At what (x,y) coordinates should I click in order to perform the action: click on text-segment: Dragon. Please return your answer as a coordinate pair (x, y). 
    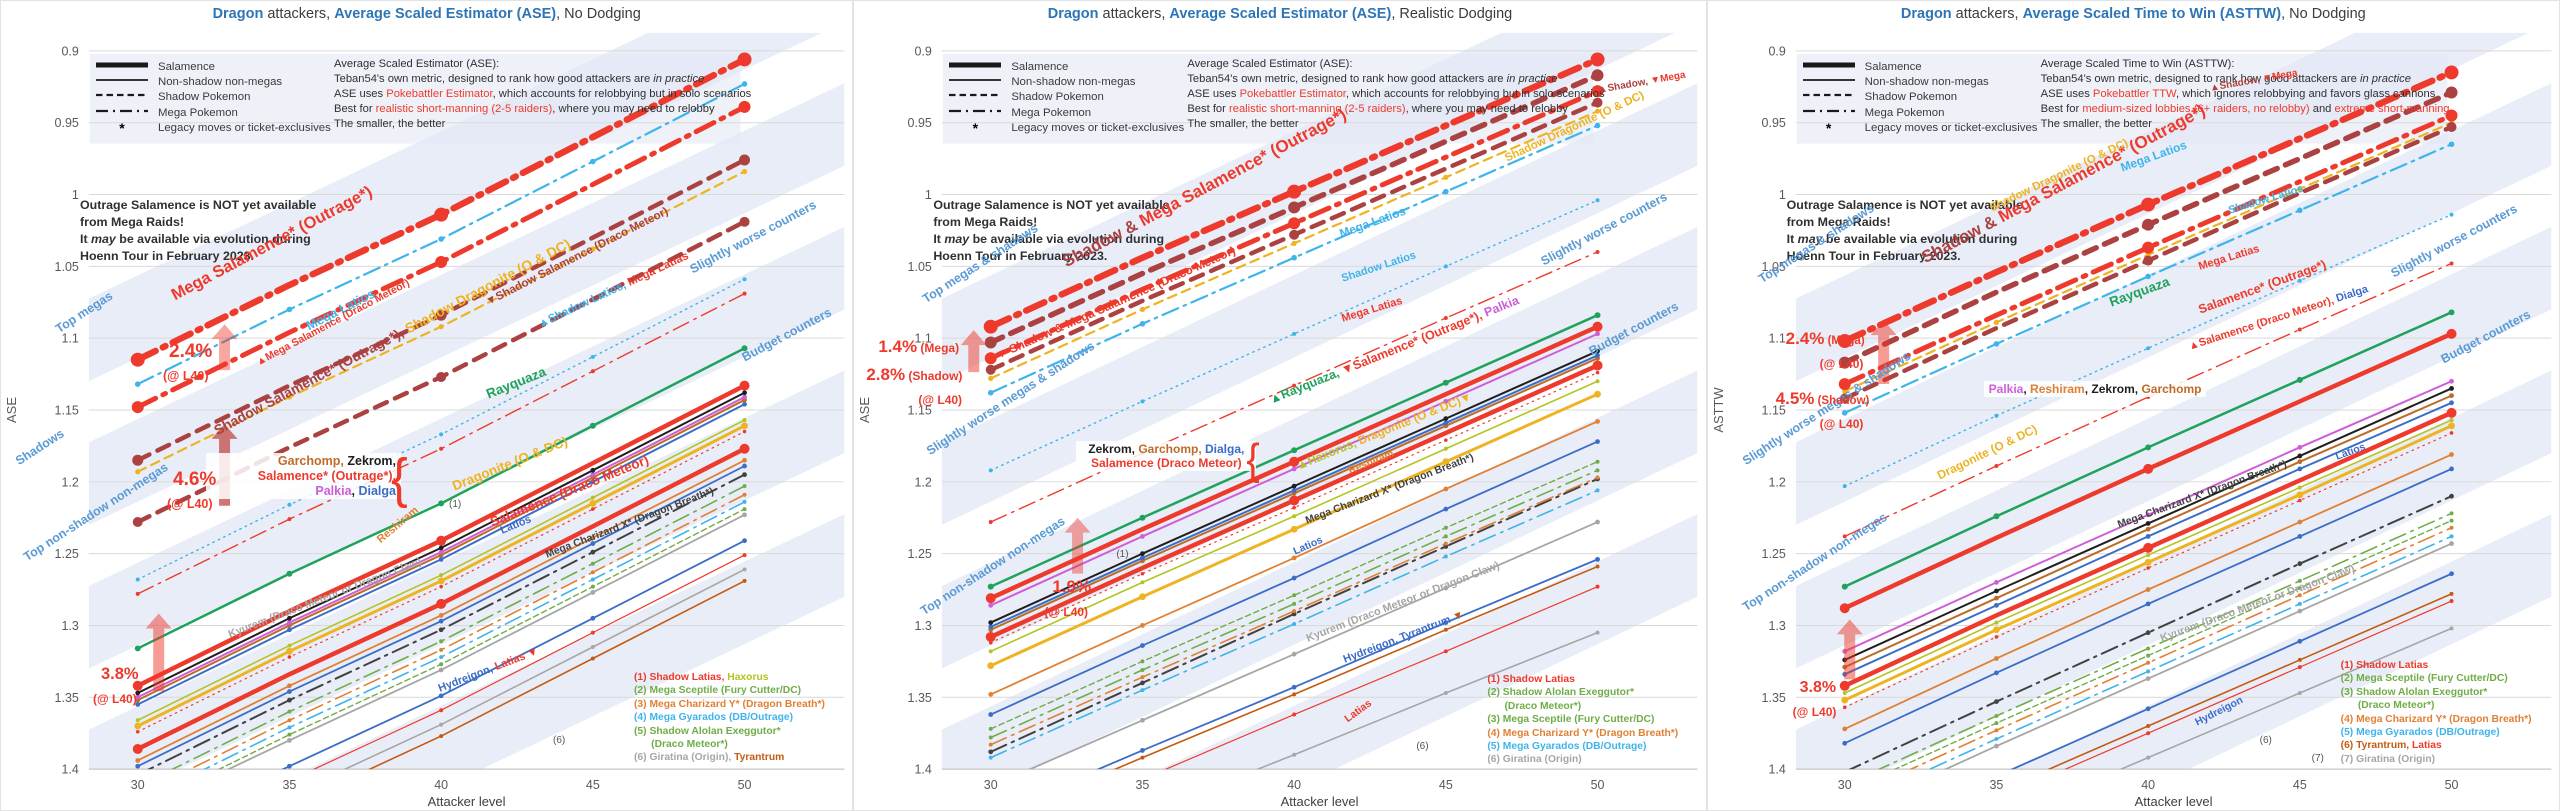
    Looking at the image, I should click on (1073, 14).